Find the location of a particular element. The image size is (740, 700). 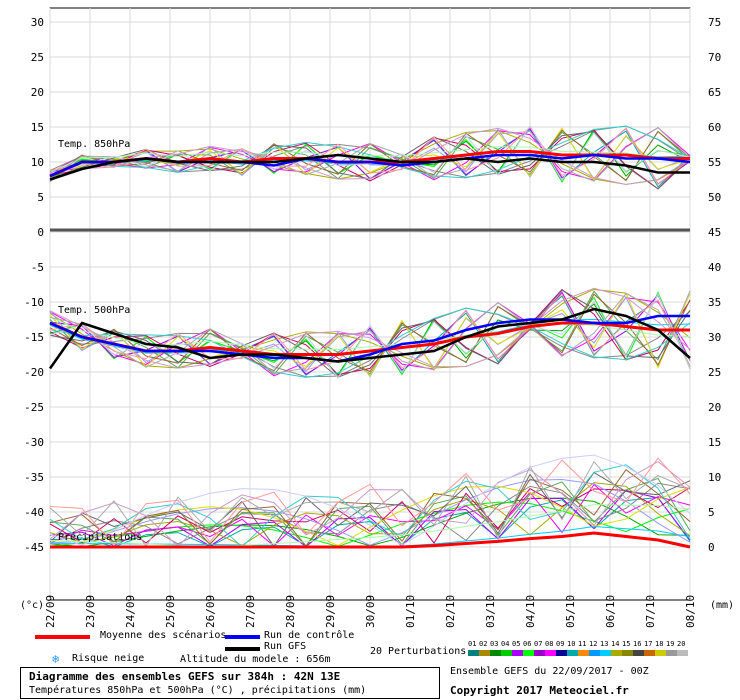

legend-mean: Moyenne des scénarios is located at coordinates (163, 635).